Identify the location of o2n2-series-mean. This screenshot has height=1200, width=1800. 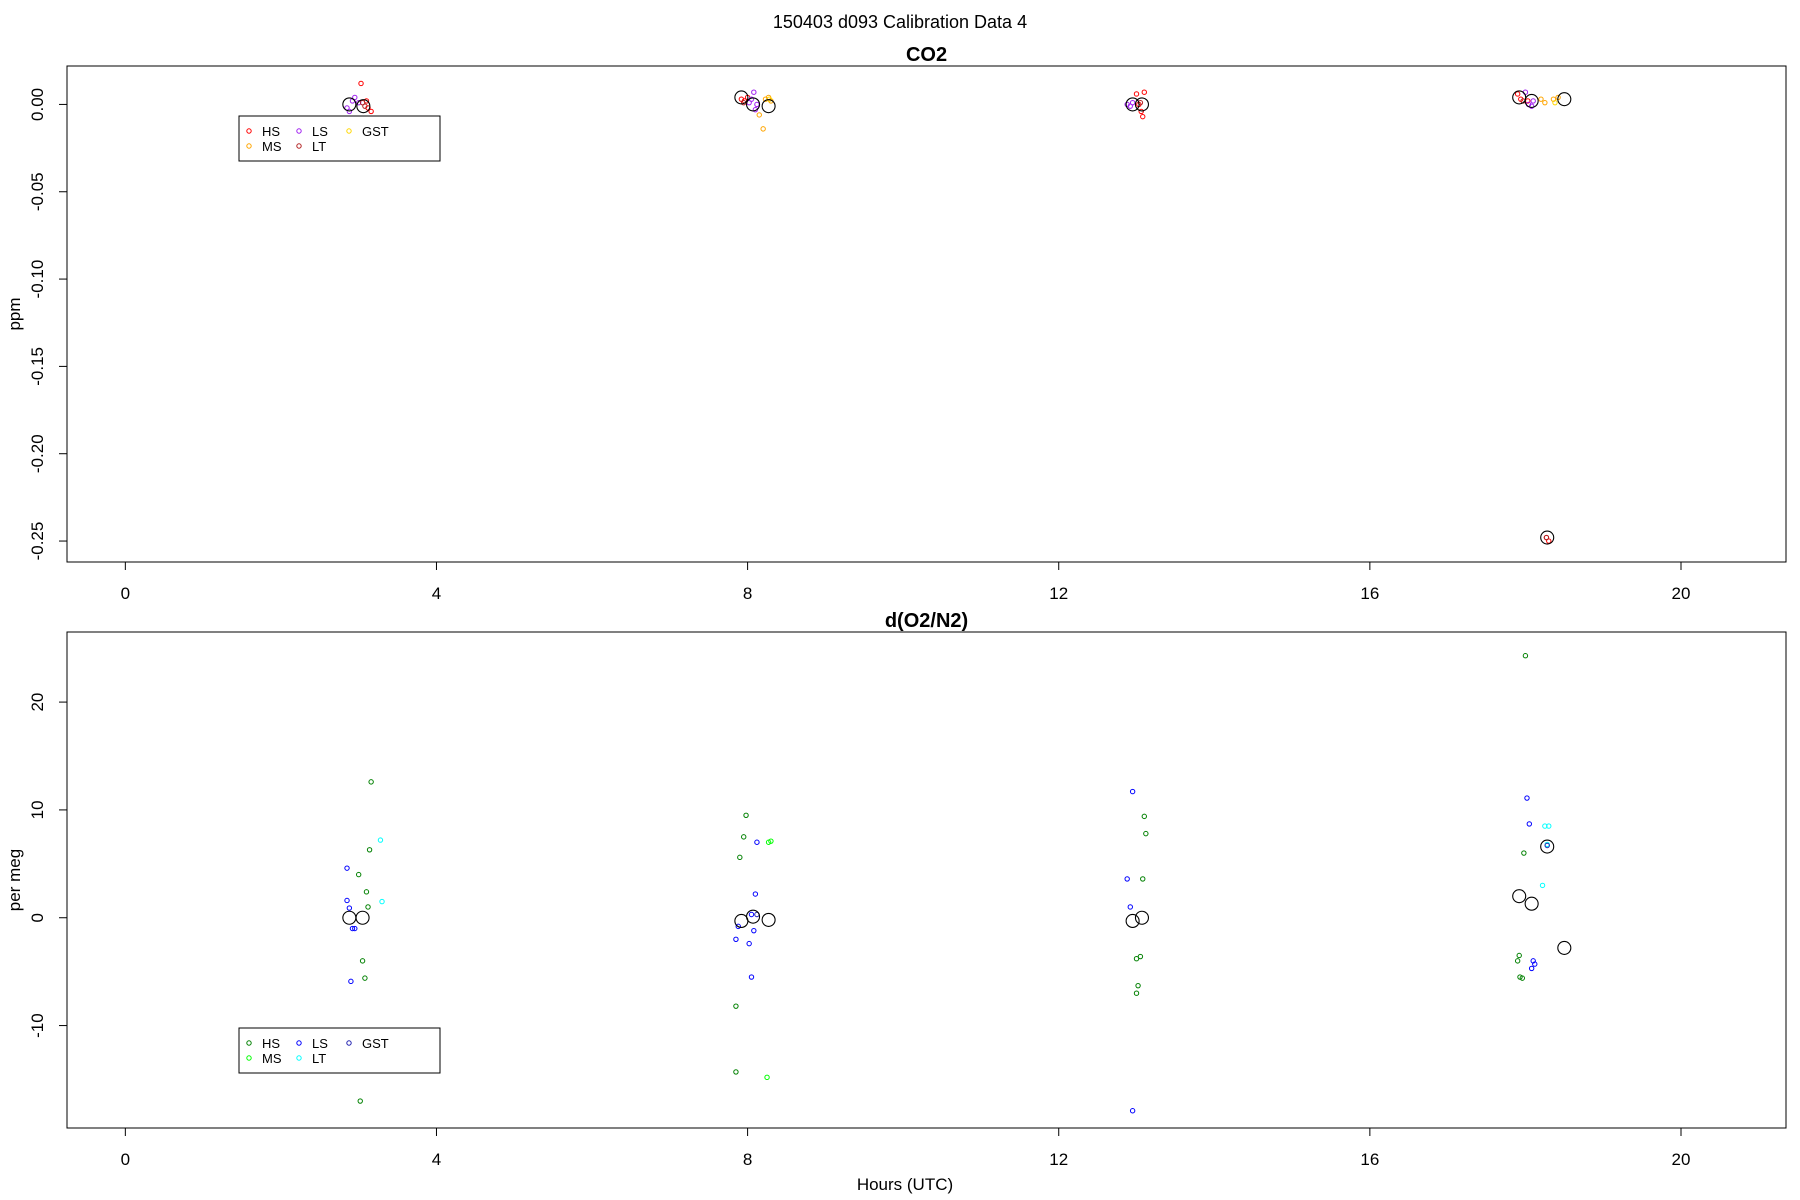
(957, 897).